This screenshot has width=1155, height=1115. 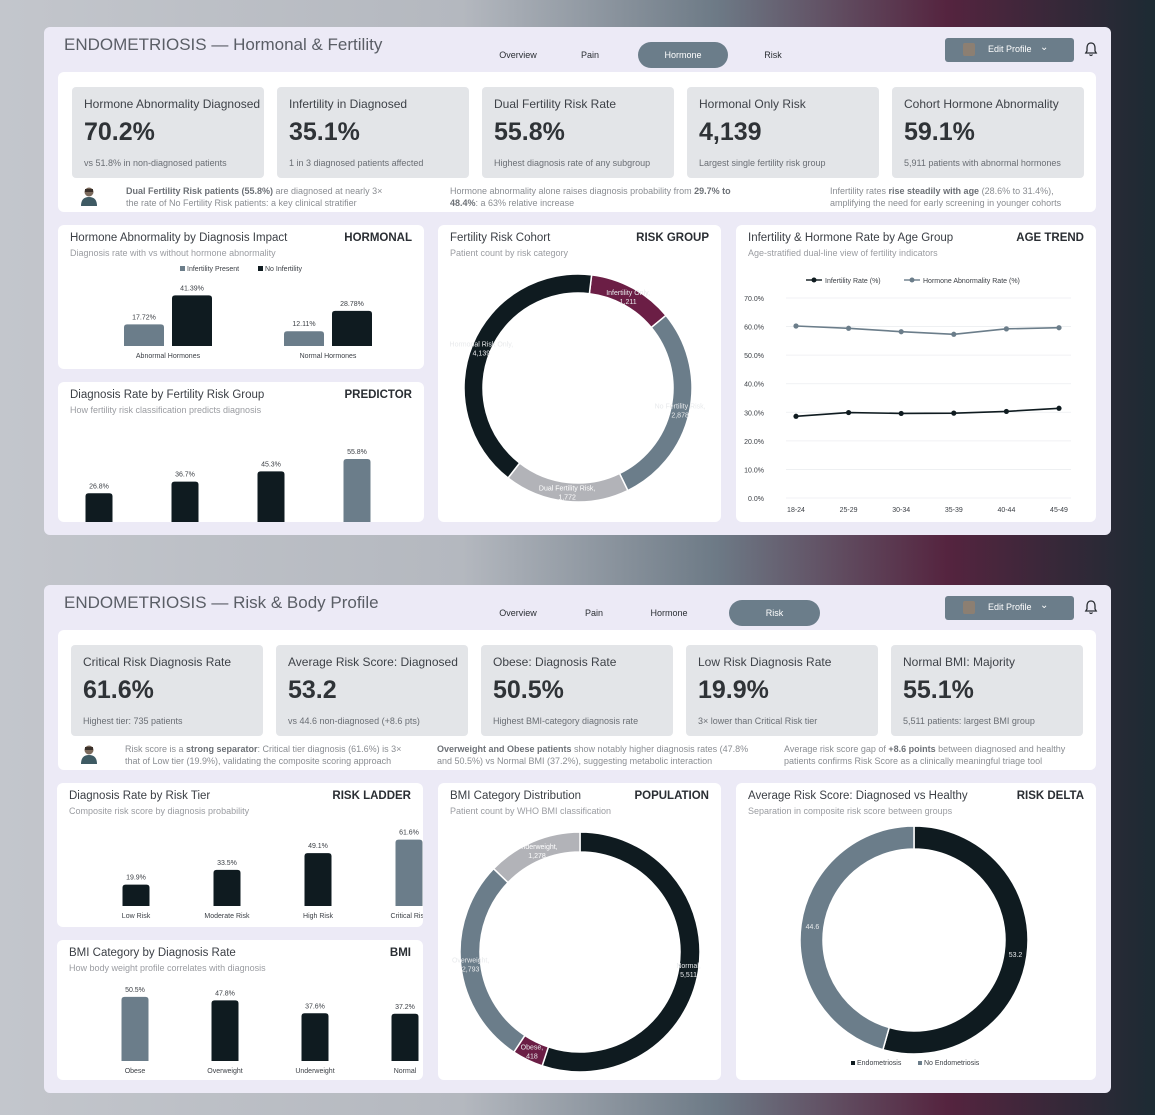 I want to click on kpi-value: 61.6%, so click(x=118, y=690).